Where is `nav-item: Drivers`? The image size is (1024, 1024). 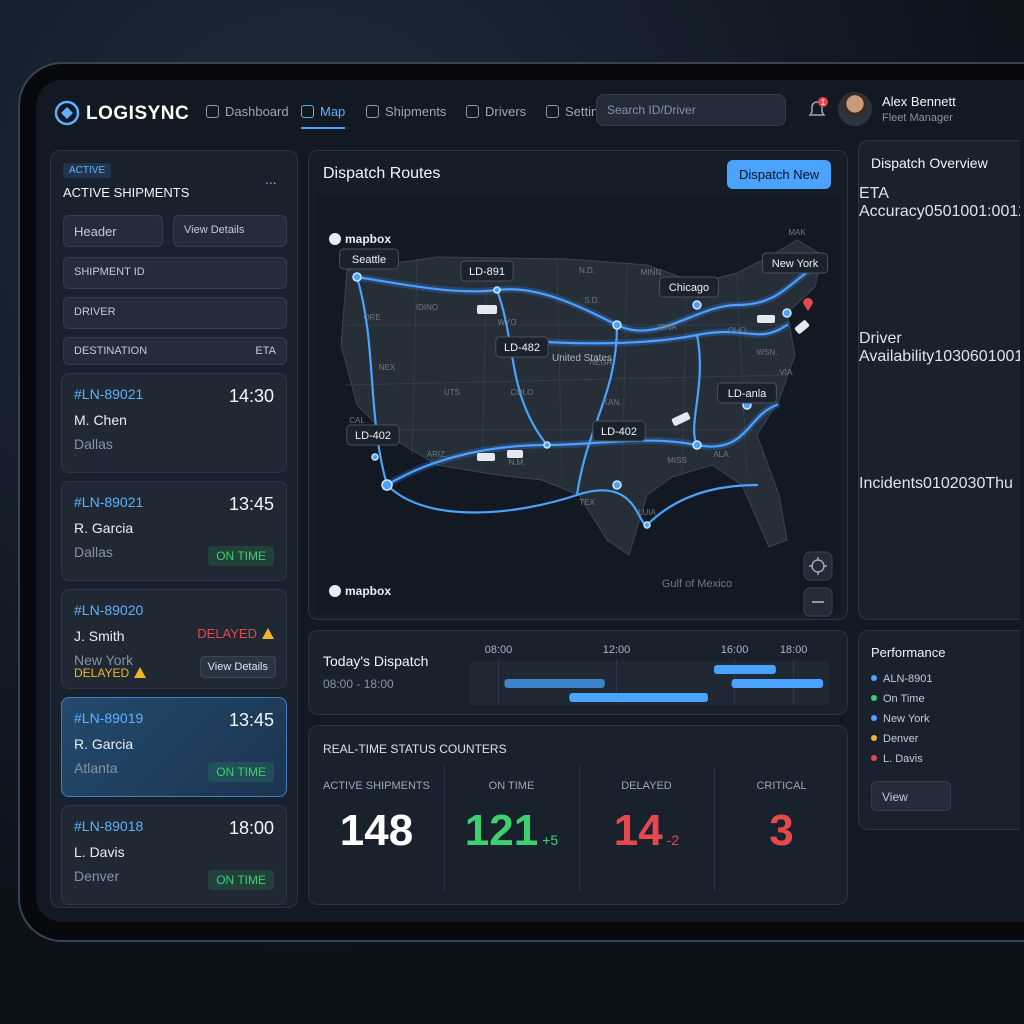
nav-item: Drivers is located at coordinates (496, 111).